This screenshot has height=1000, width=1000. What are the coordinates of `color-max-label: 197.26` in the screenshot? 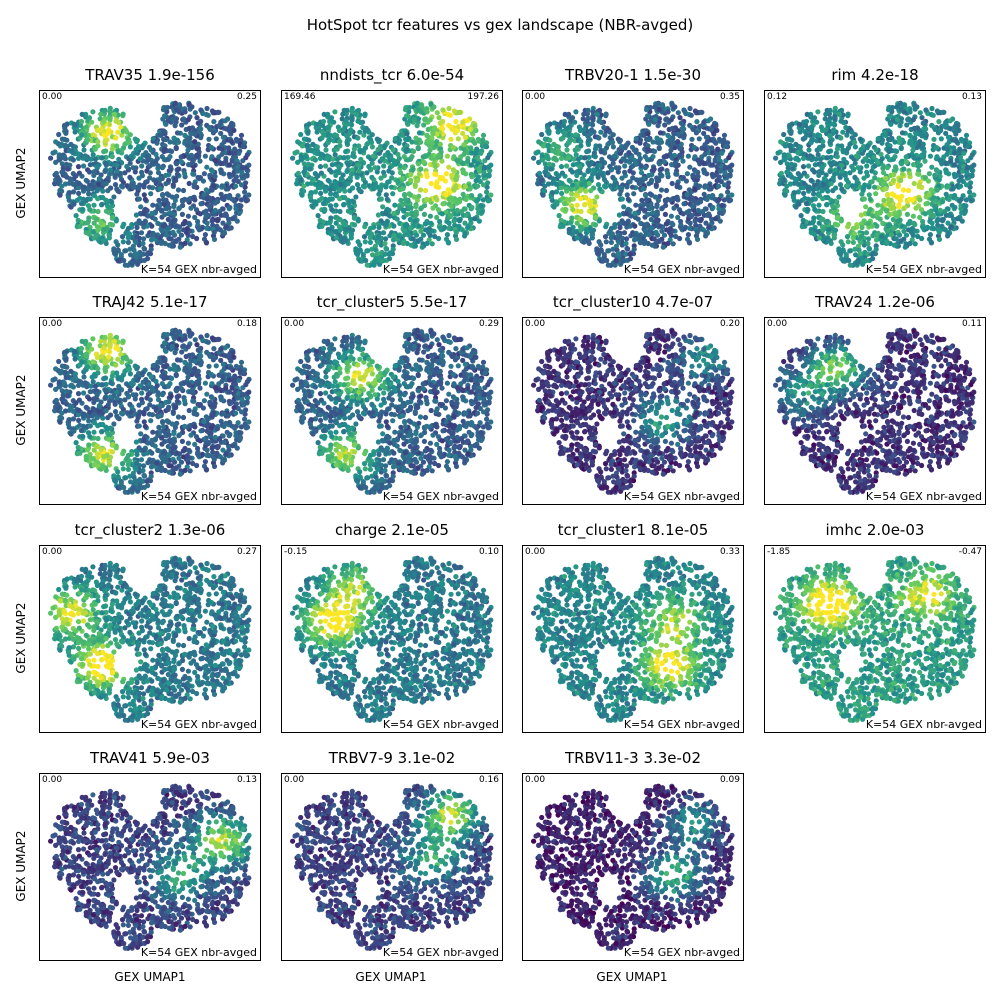 It's located at (483, 97).